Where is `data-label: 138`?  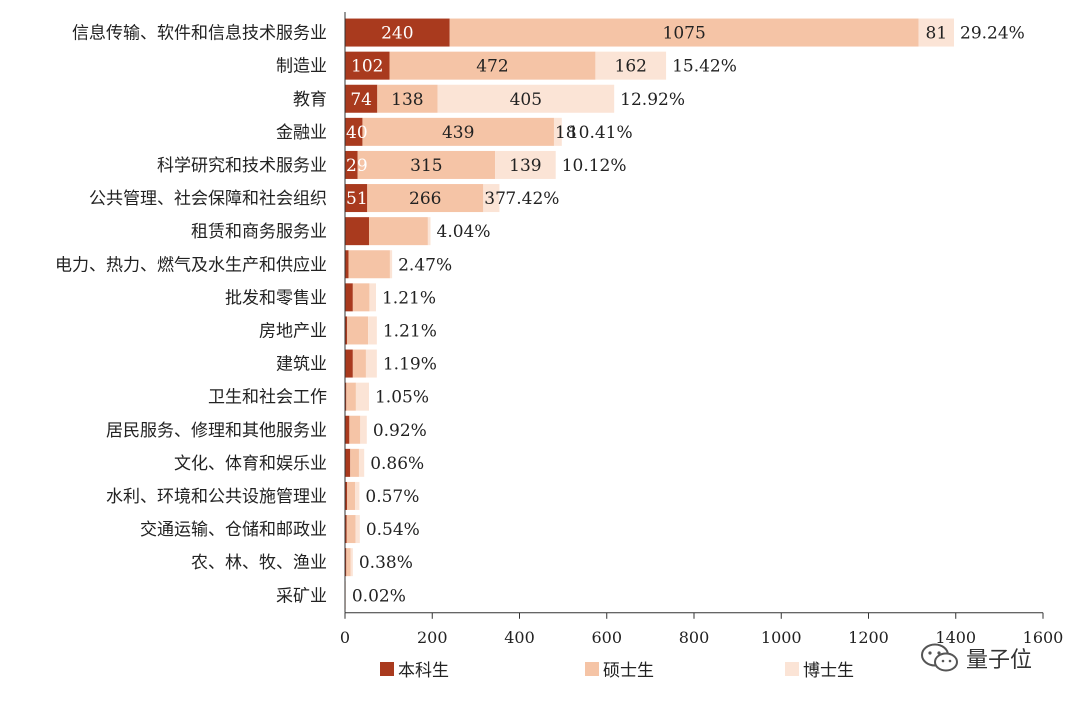
data-label: 138 is located at coordinates (407, 100).